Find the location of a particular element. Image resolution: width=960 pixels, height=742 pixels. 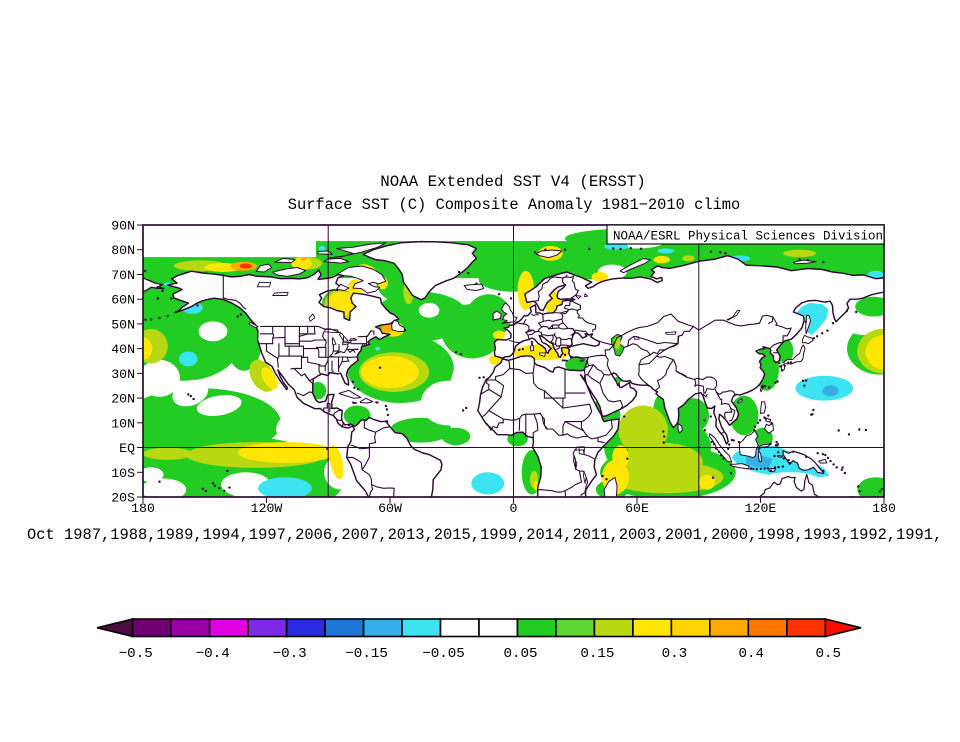

svg-text: 80N is located at coordinates (123, 250).